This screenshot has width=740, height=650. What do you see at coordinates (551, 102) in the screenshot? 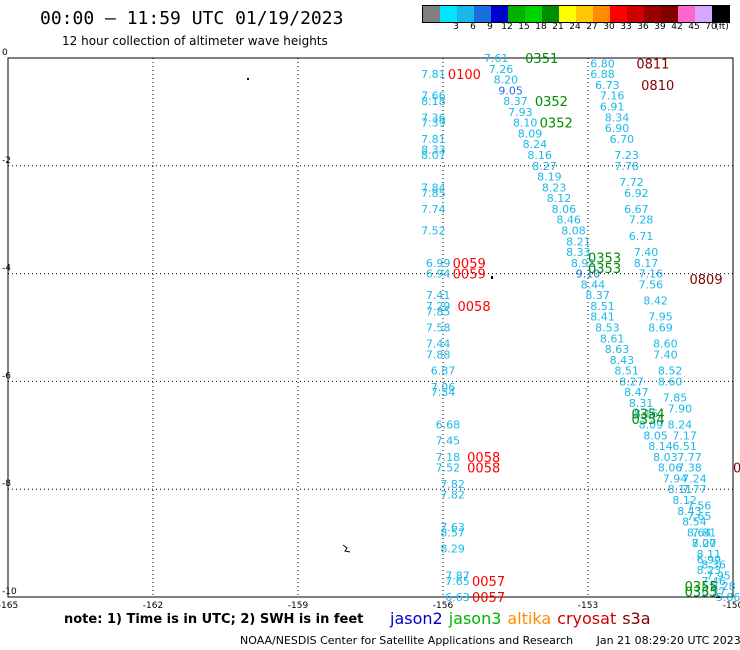
I see `time-label: 0352` at bounding box center [551, 102].